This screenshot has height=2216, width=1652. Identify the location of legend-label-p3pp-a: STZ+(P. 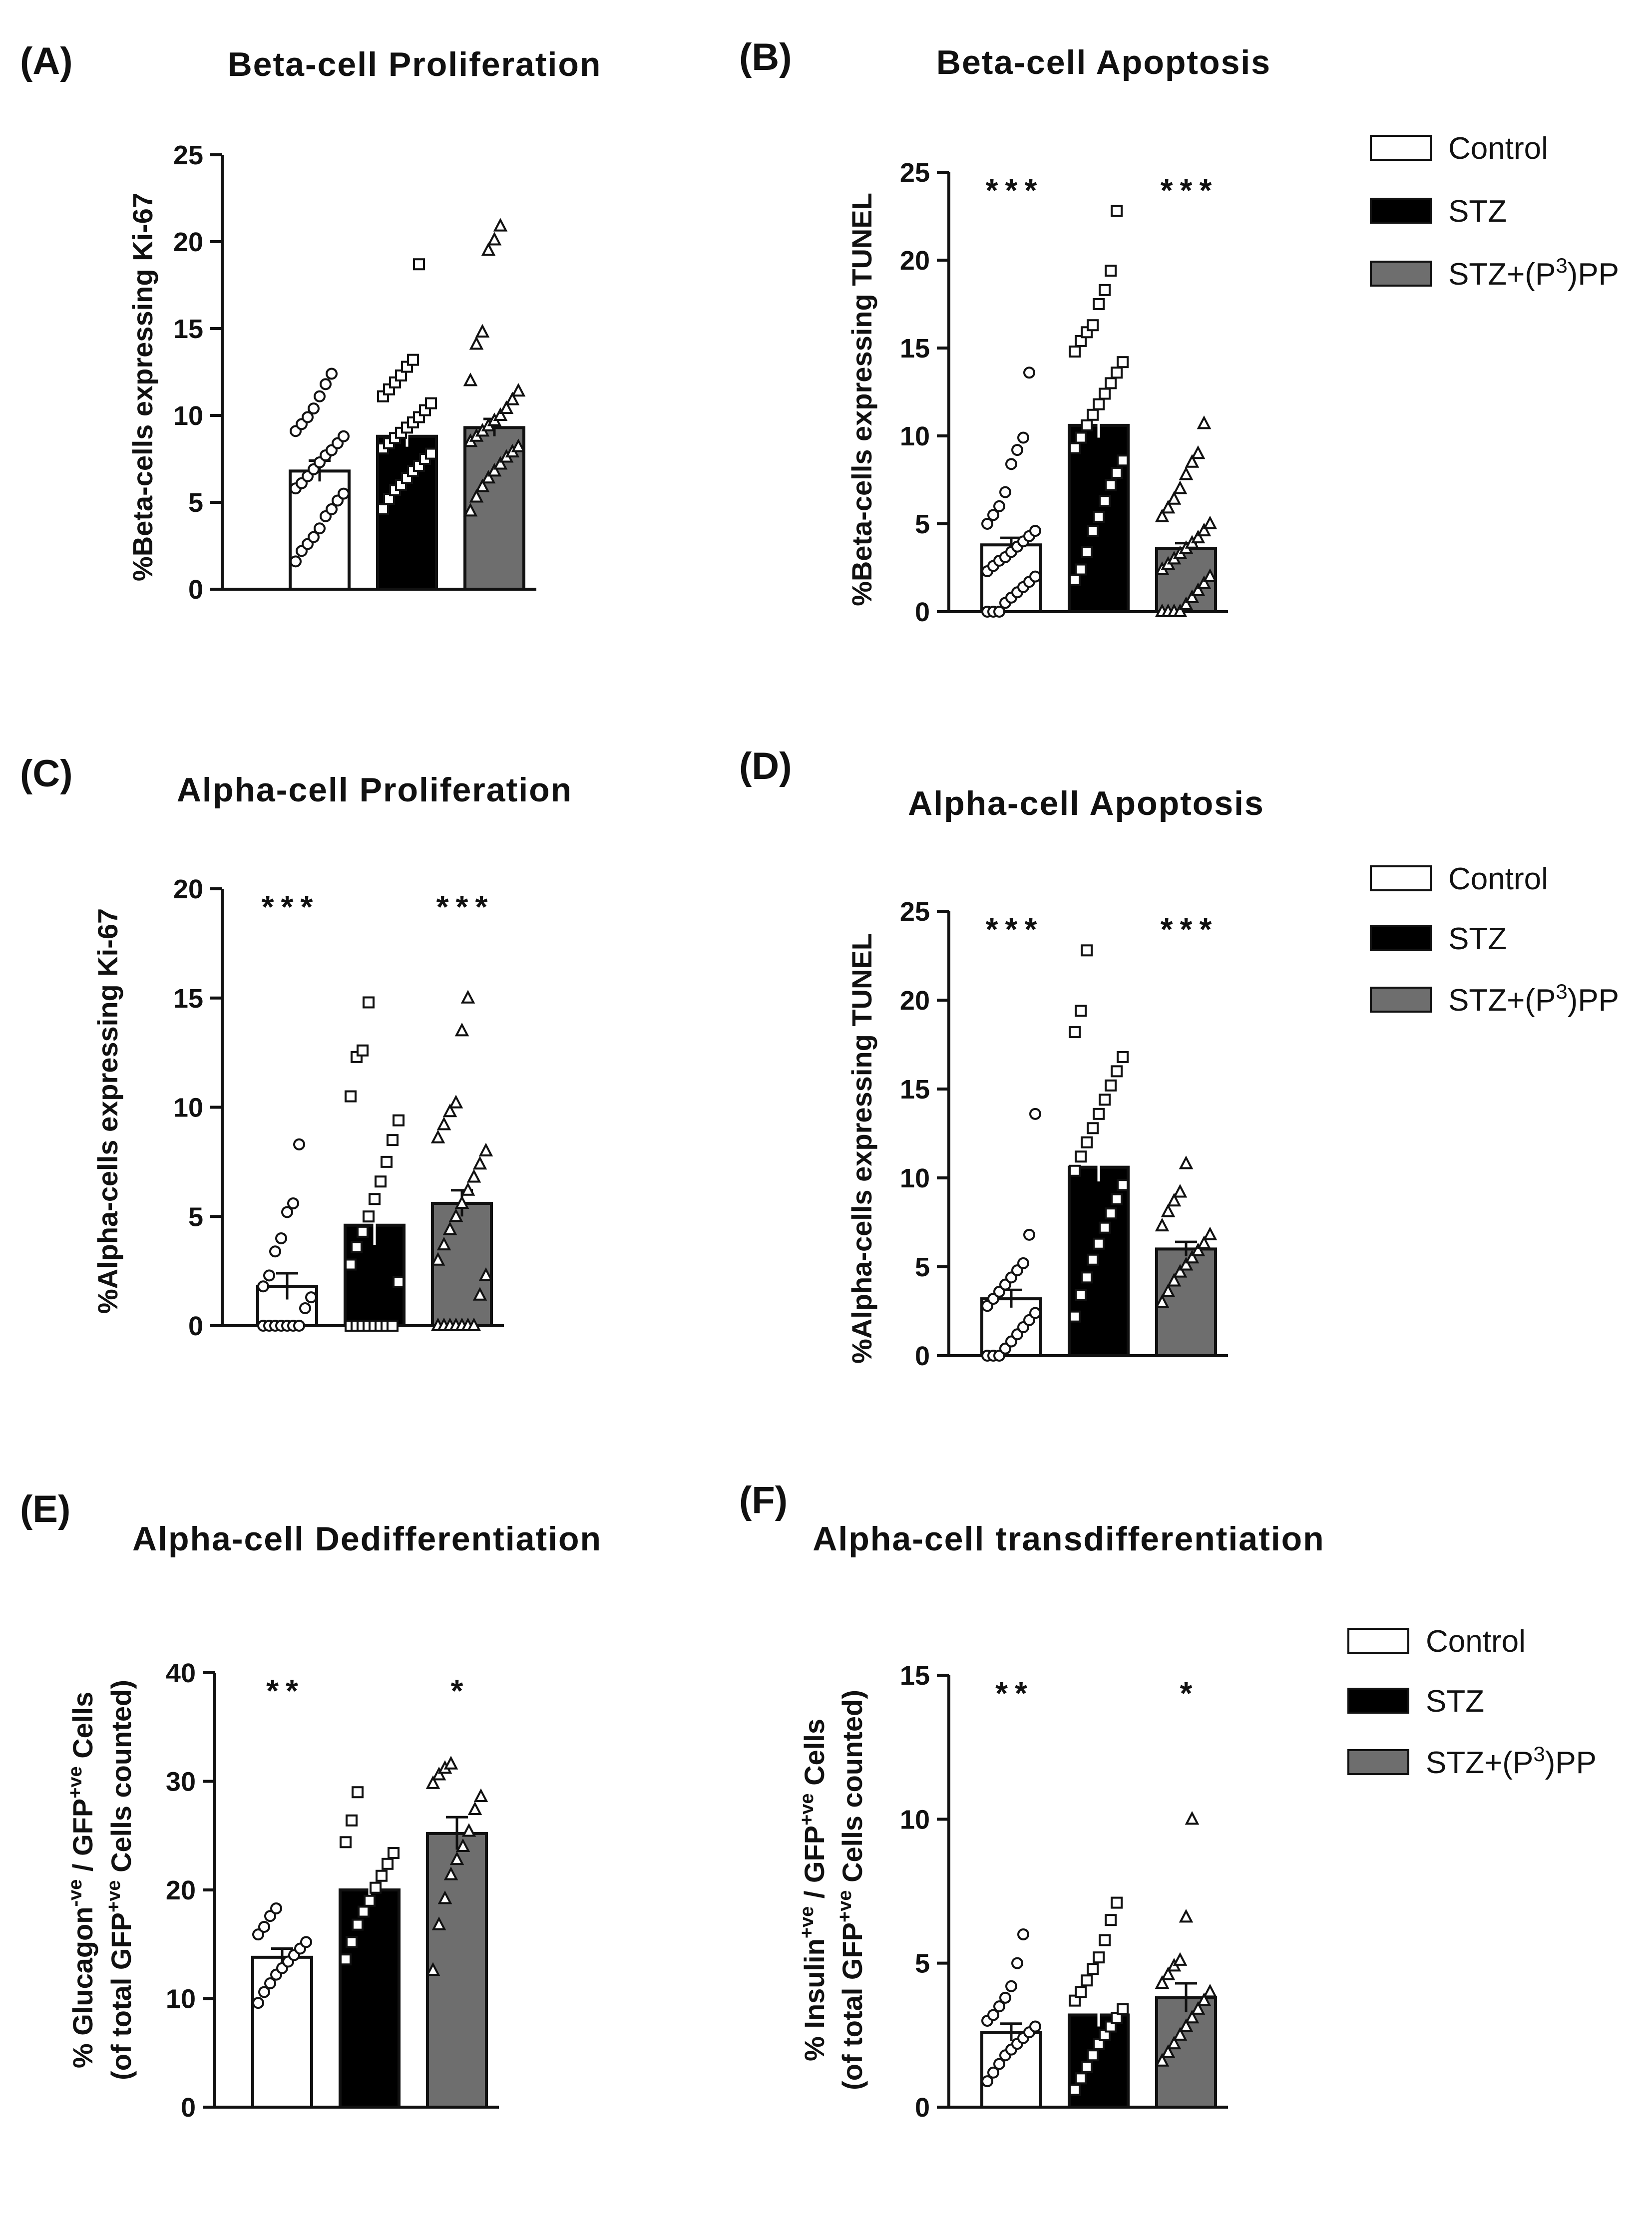
(1502, 274).